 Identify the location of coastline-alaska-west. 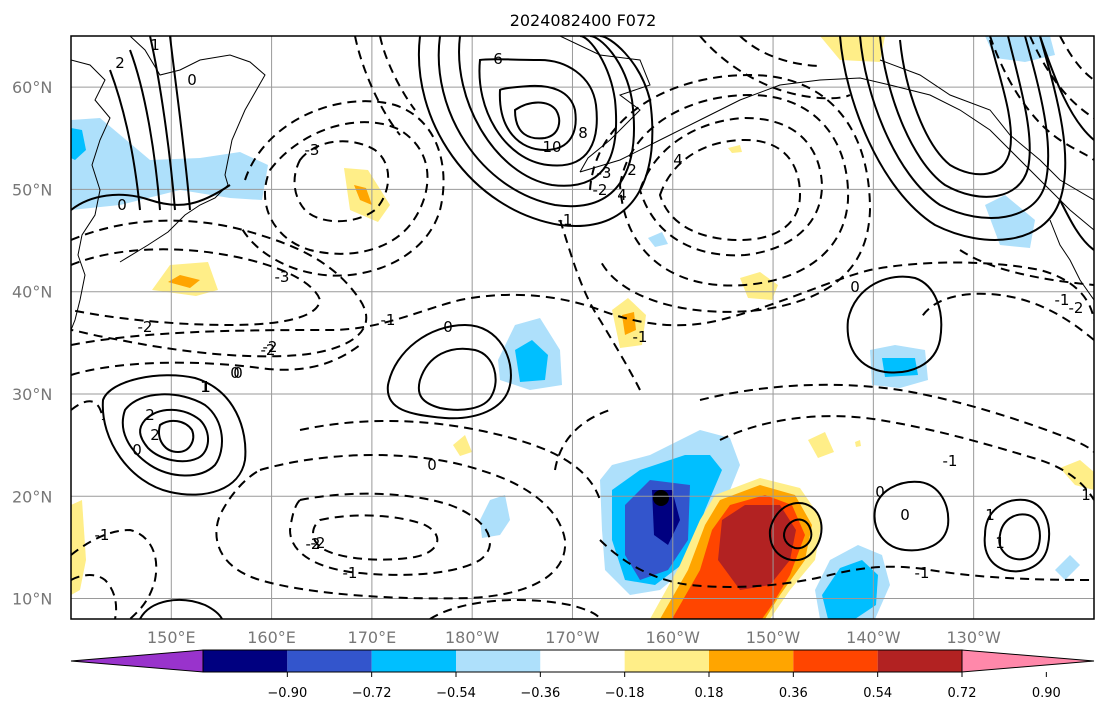
(605, 104).